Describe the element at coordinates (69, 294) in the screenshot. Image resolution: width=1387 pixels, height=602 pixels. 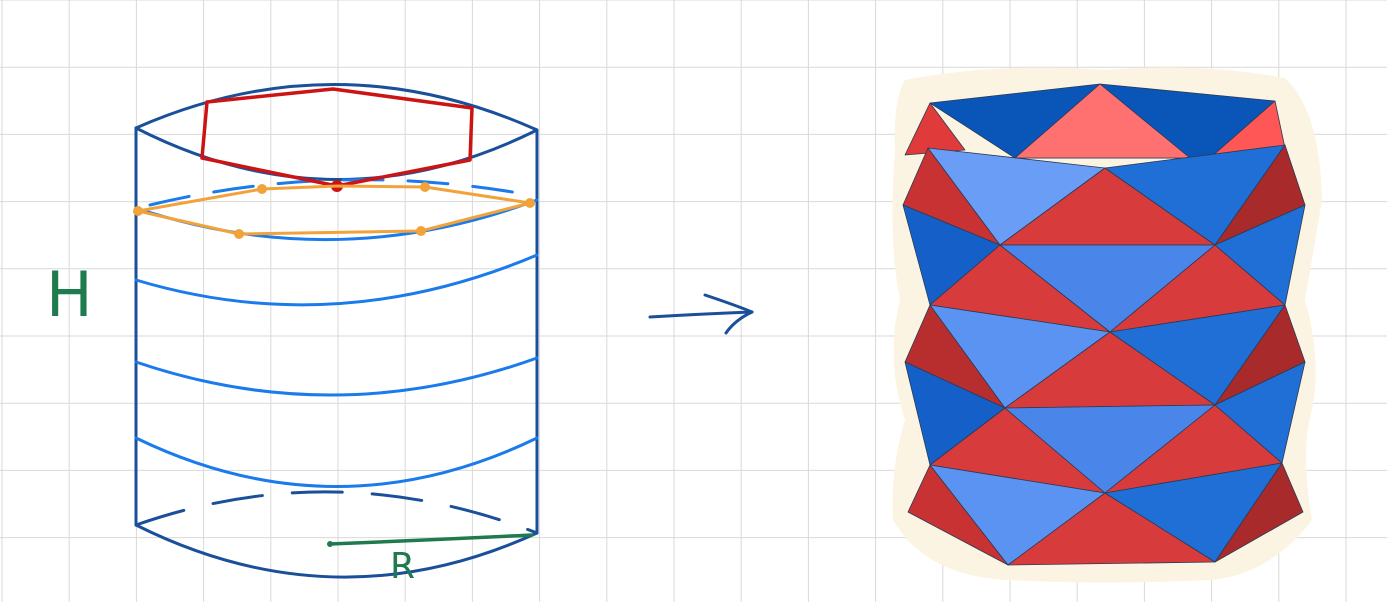
I see `height-label: H` at that location.